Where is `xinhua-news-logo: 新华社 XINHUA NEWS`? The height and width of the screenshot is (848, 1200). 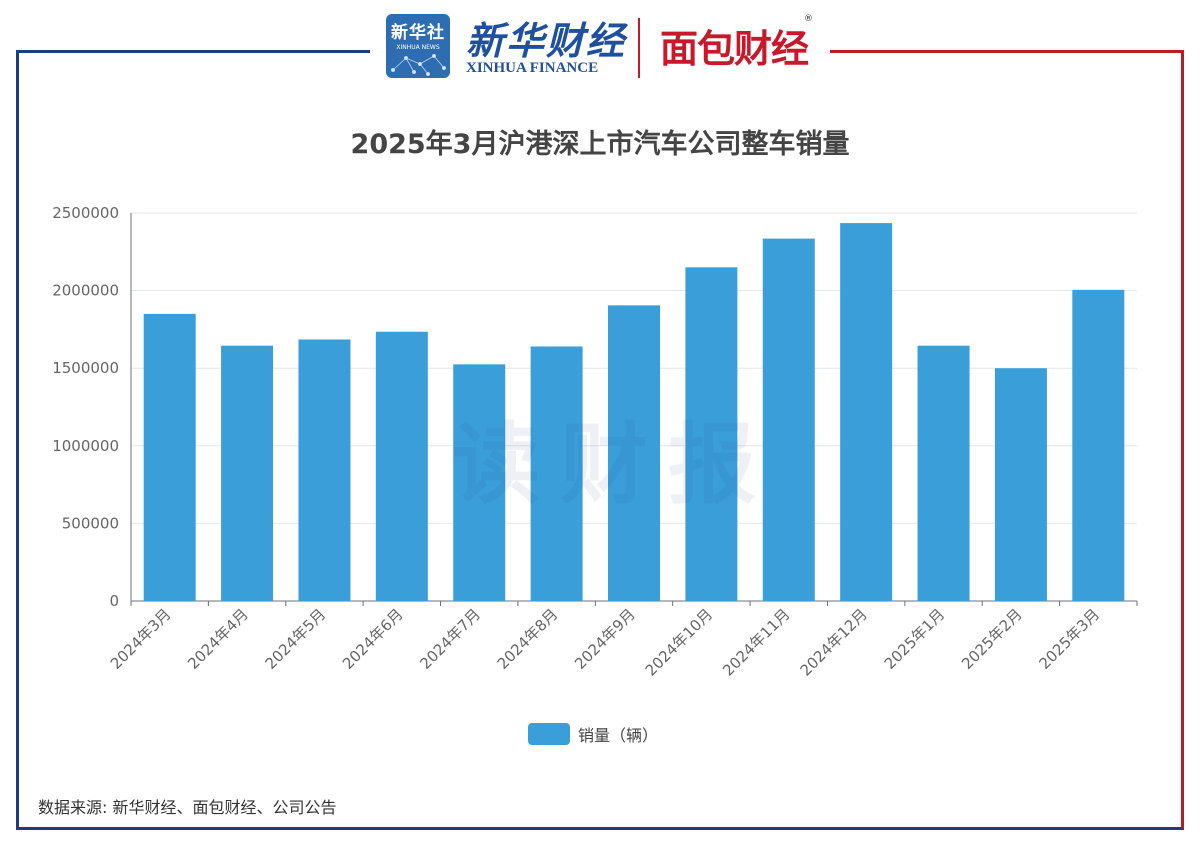 xinhua-news-logo: 新华社 XINHUA NEWS is located at coordinates (418, 46).